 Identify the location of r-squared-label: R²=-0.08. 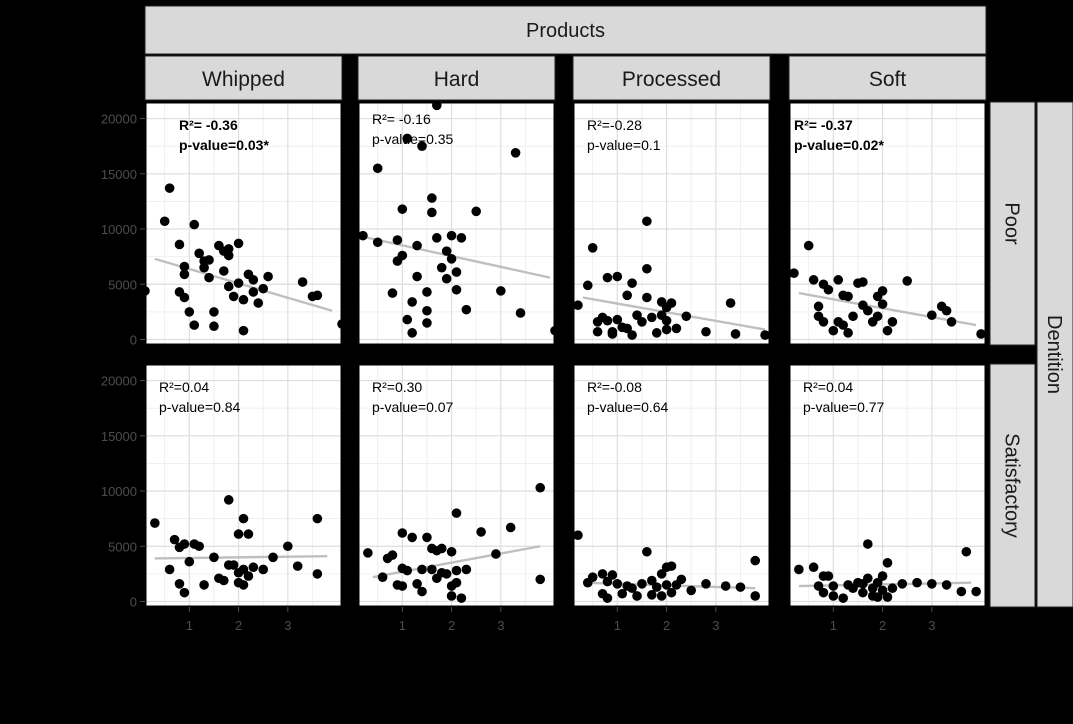
(614, 387).